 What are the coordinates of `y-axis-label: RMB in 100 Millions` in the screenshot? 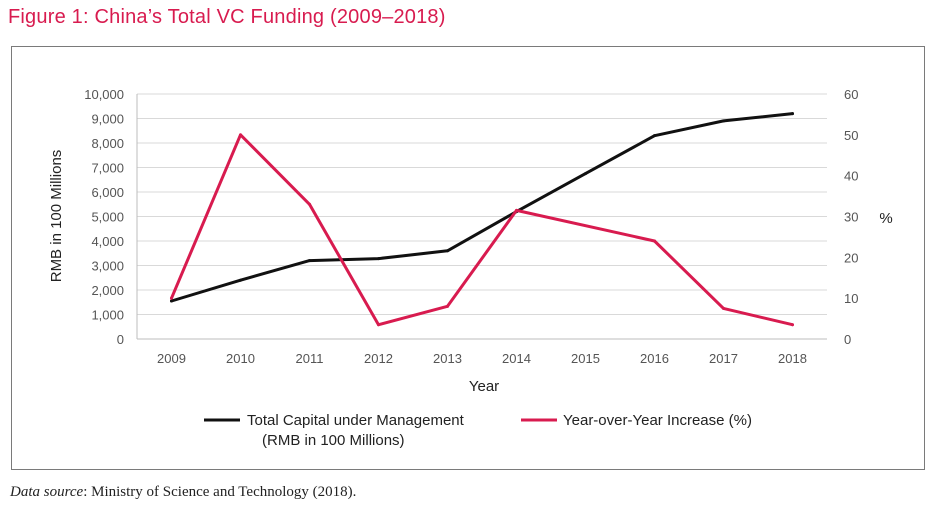 It's located at (56, 216).